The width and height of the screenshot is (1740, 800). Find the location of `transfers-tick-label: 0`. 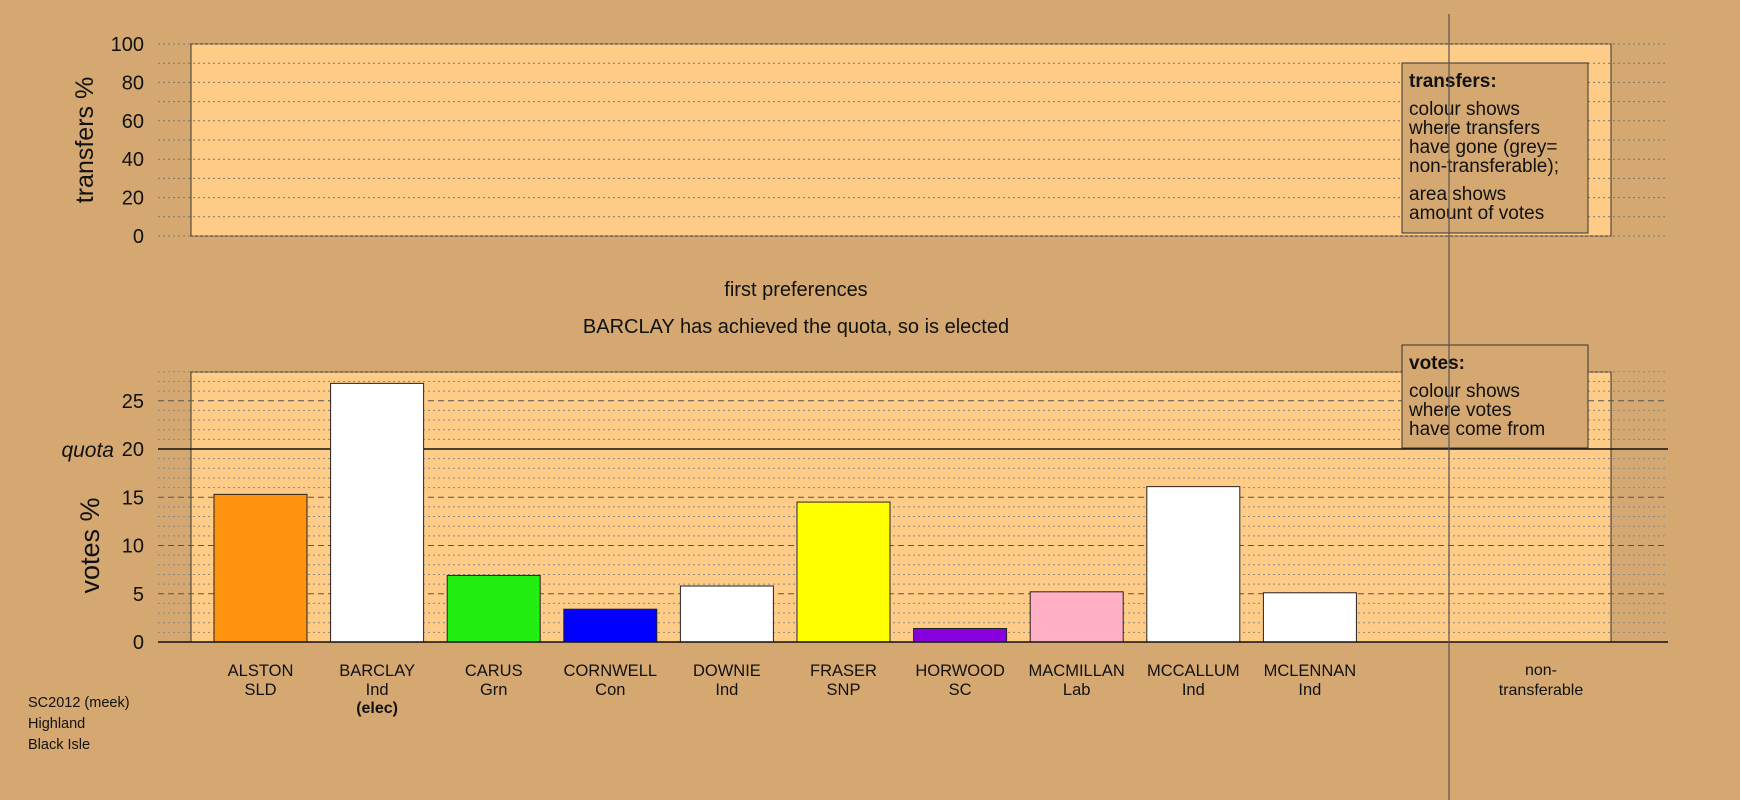

transfers-tick-label: 0 is located at coordinates (138, 237).